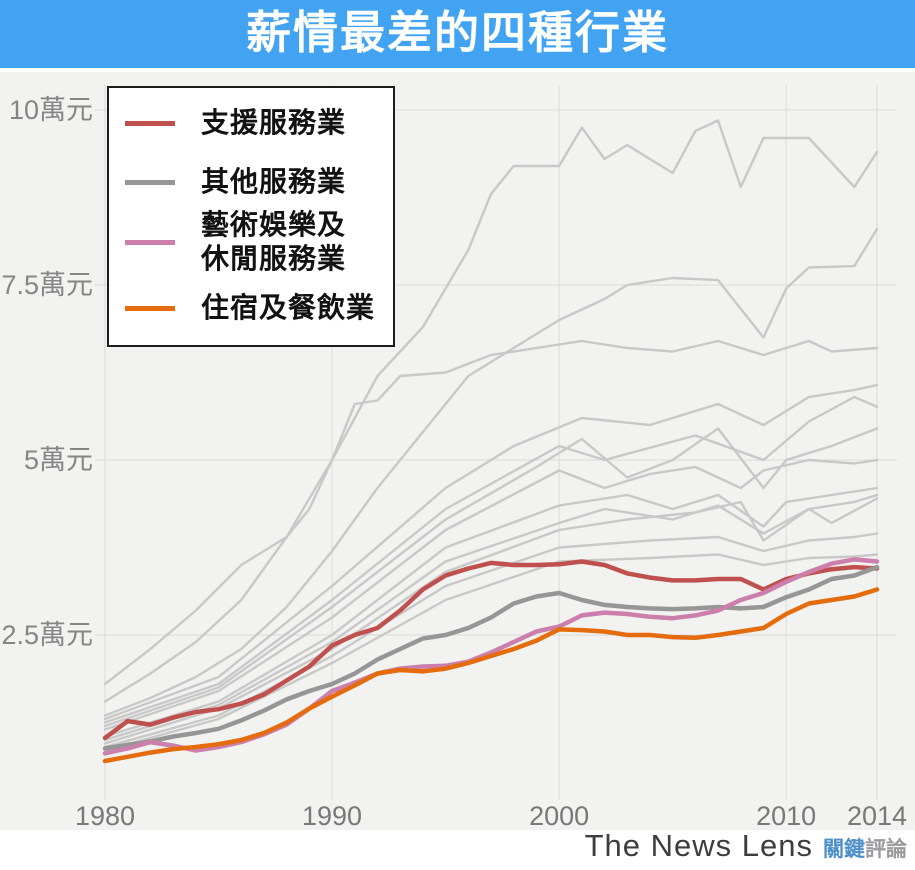  I want to click on chart-legend: 支援服務業其他服務業藝術娛樂及 休閒服務業住宿及餐飲業, so click(251, 216).